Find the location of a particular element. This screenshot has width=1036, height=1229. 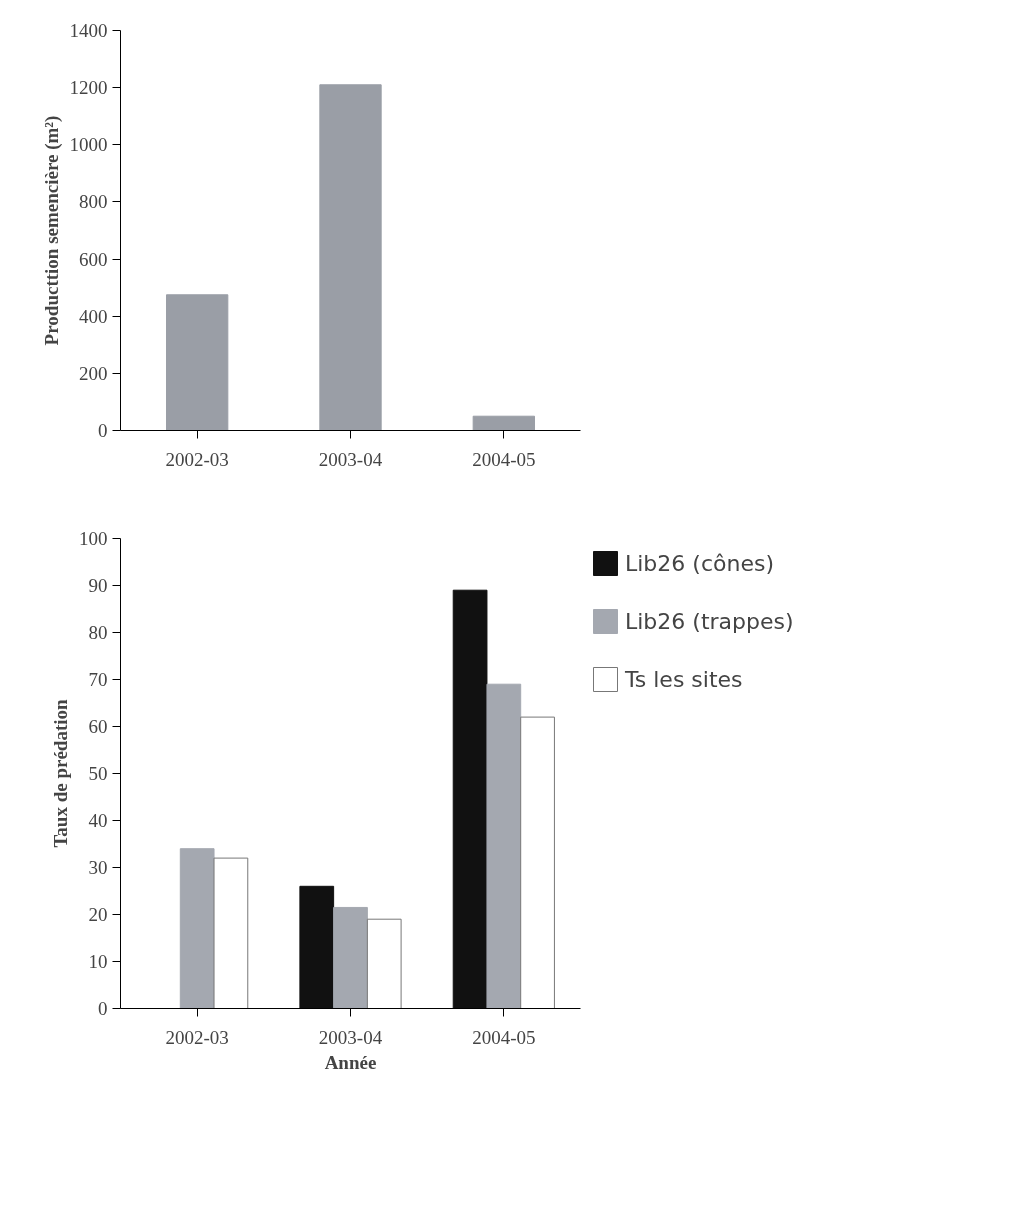

y-tick-label: 20 is located at coordinates (98, 914).